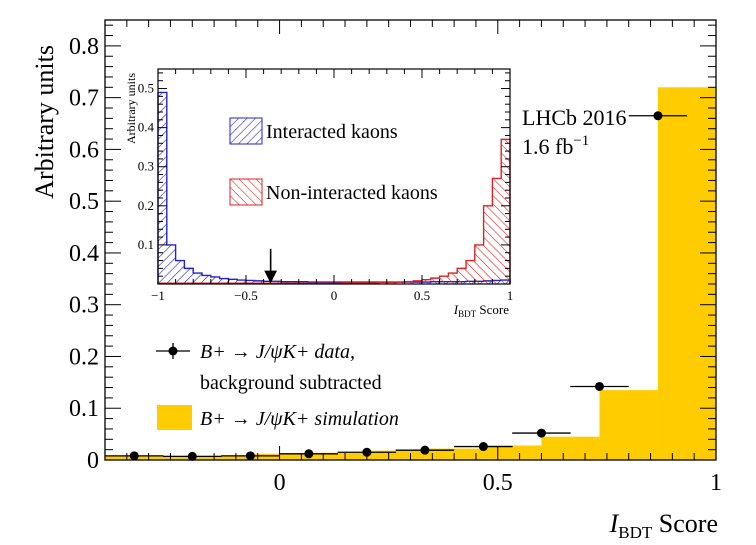 The image size is (756, 545). What do you see at coordinates (93, 461) in the screenshot?
I see `y-tick-label: 0` at bounding box center [93, 461].